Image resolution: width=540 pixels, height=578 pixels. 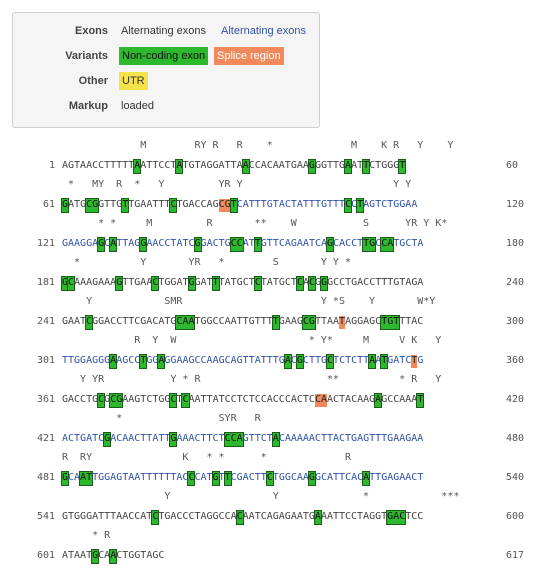 I want to click on line-start-position: 601, so click(x=45, y=555).